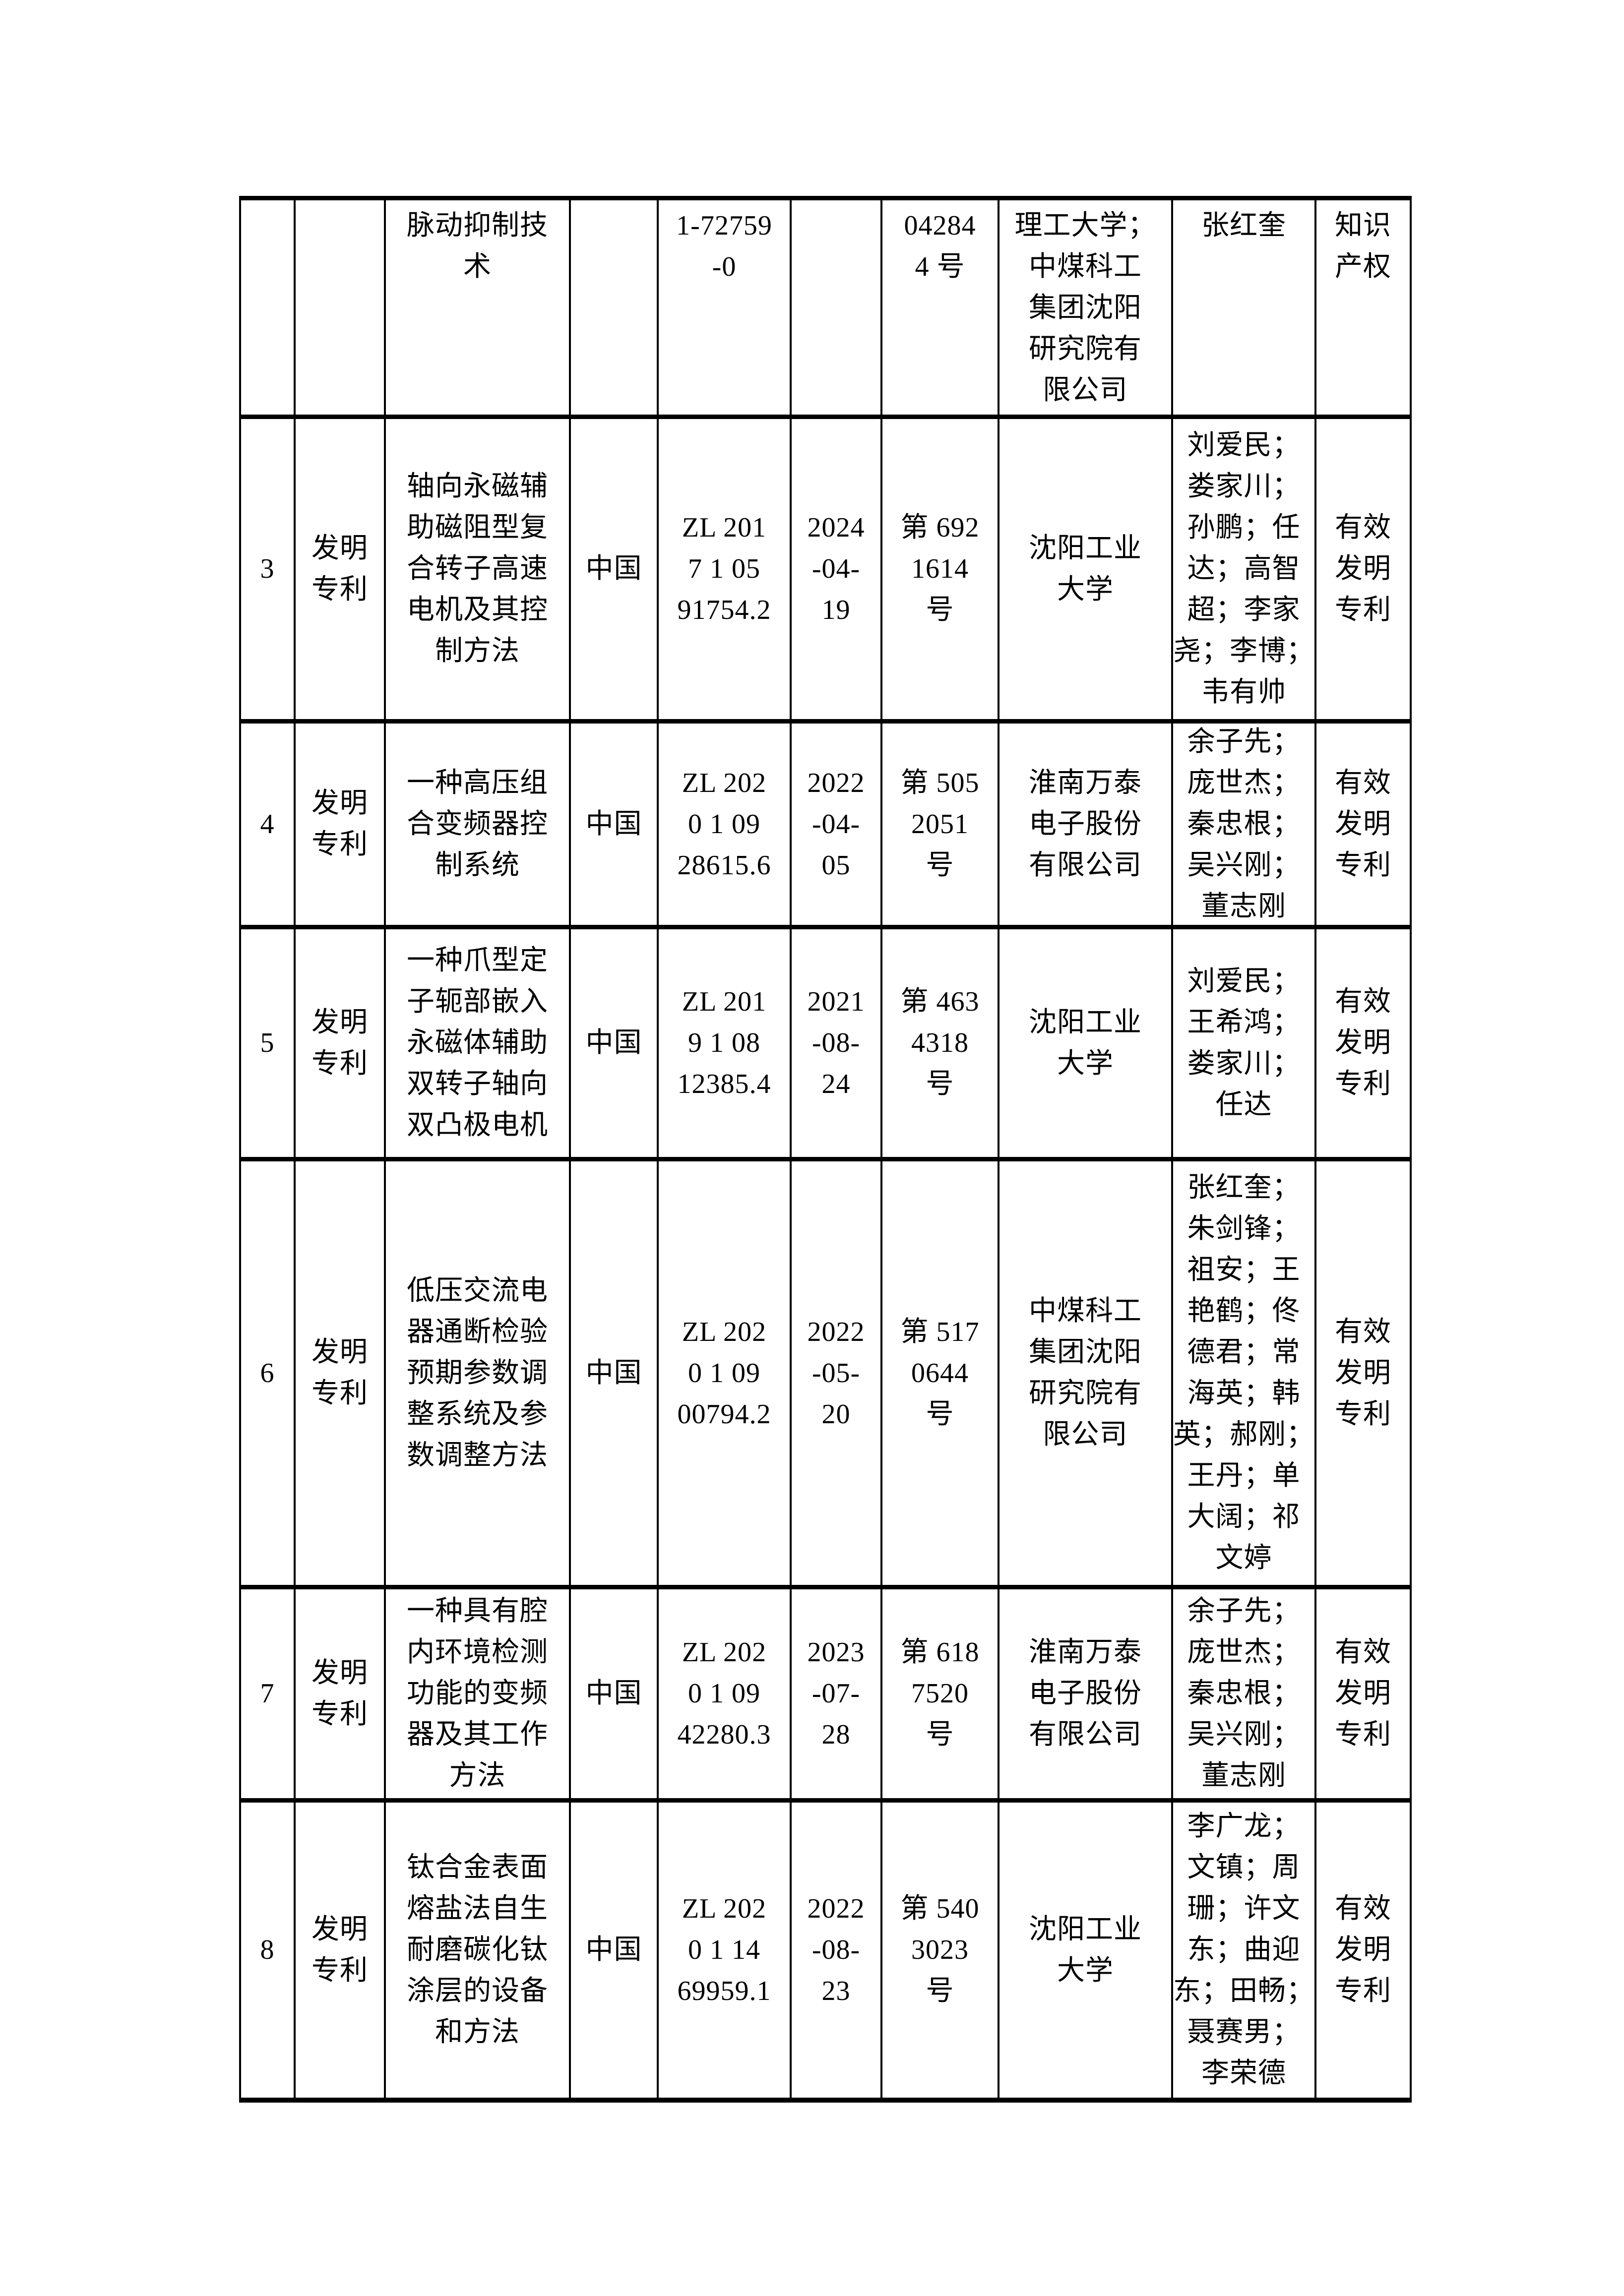  Describe the element at coordinates (837, 571) in the screenshot. I see `cell-grant-date: 2024 -04- 19` at that location.